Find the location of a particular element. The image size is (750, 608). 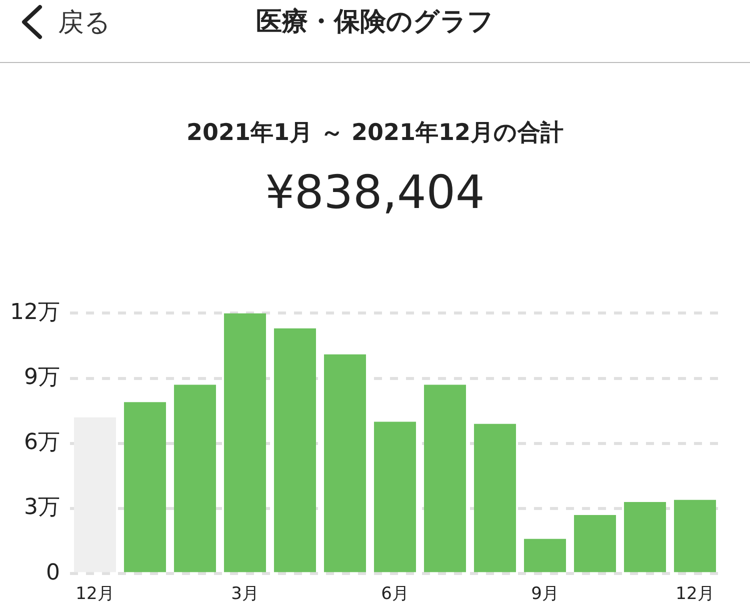

text: 戻る is located at coordinates (84, 23).